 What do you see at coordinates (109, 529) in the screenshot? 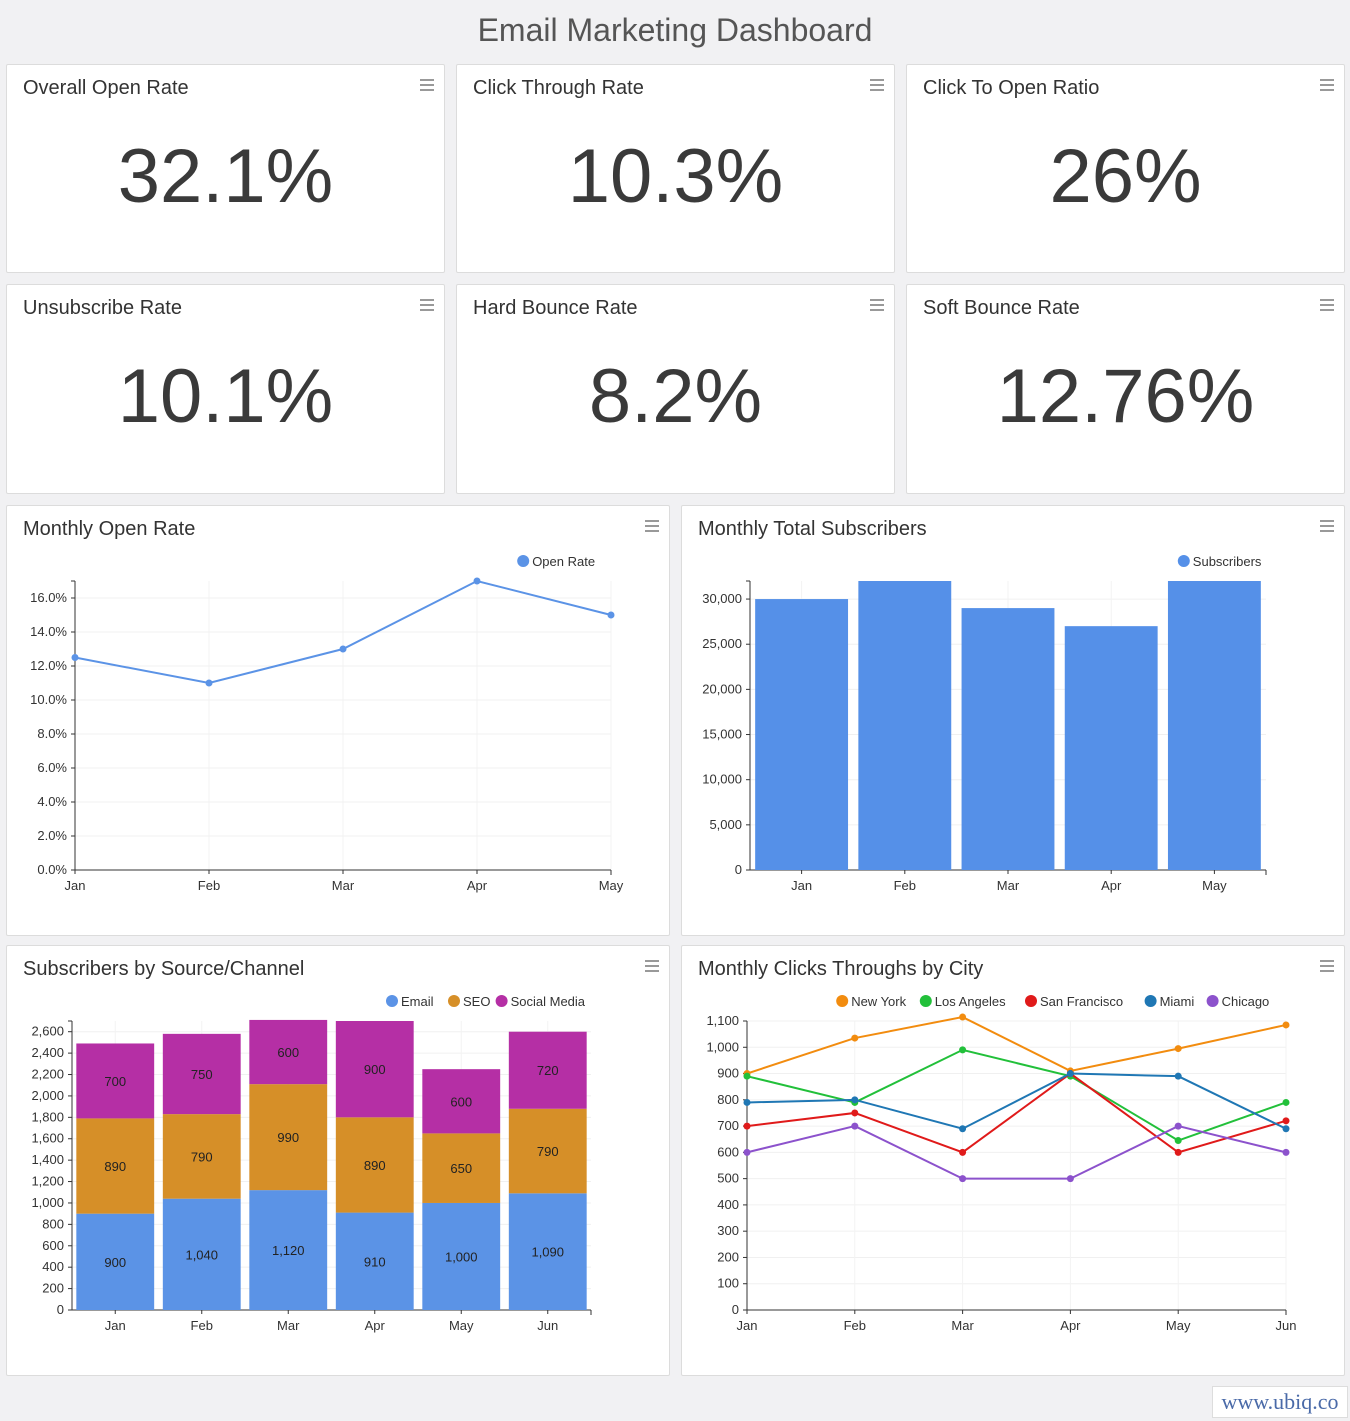
I see `chart-title: Monthly Open Rate` at bounding box center [109, 529].